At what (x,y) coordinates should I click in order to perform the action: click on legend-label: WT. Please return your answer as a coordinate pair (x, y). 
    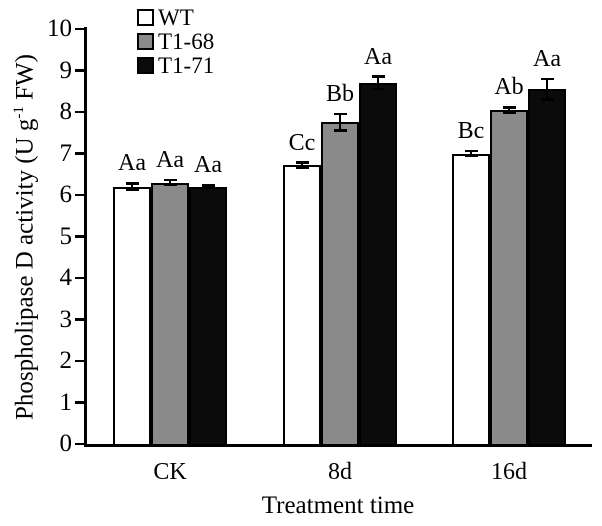
    Looking at the image, I should click on (176, 17).